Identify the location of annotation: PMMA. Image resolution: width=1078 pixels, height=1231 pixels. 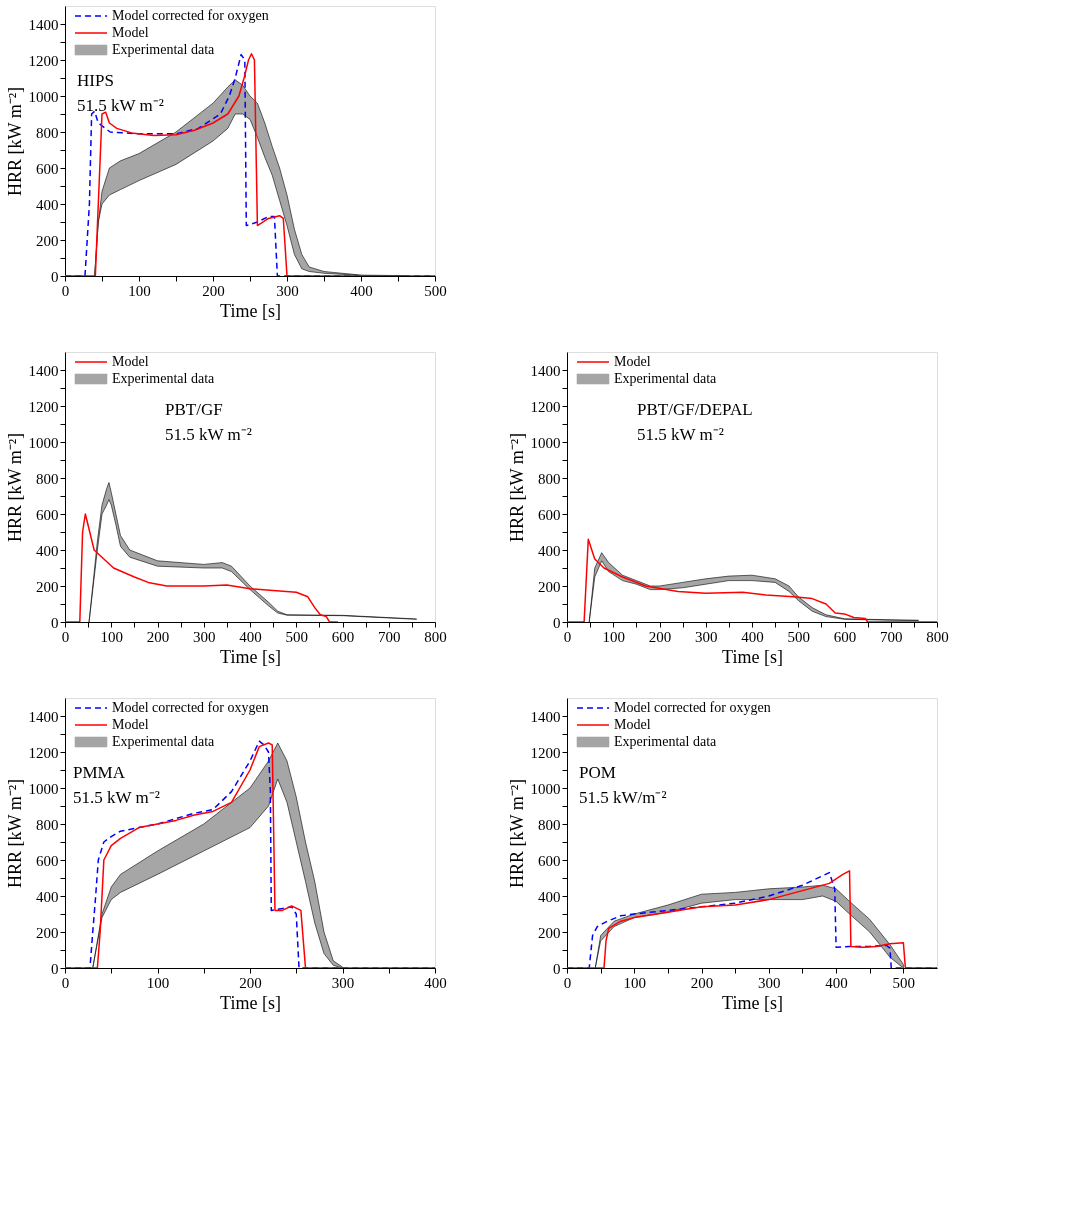
(99, 772).